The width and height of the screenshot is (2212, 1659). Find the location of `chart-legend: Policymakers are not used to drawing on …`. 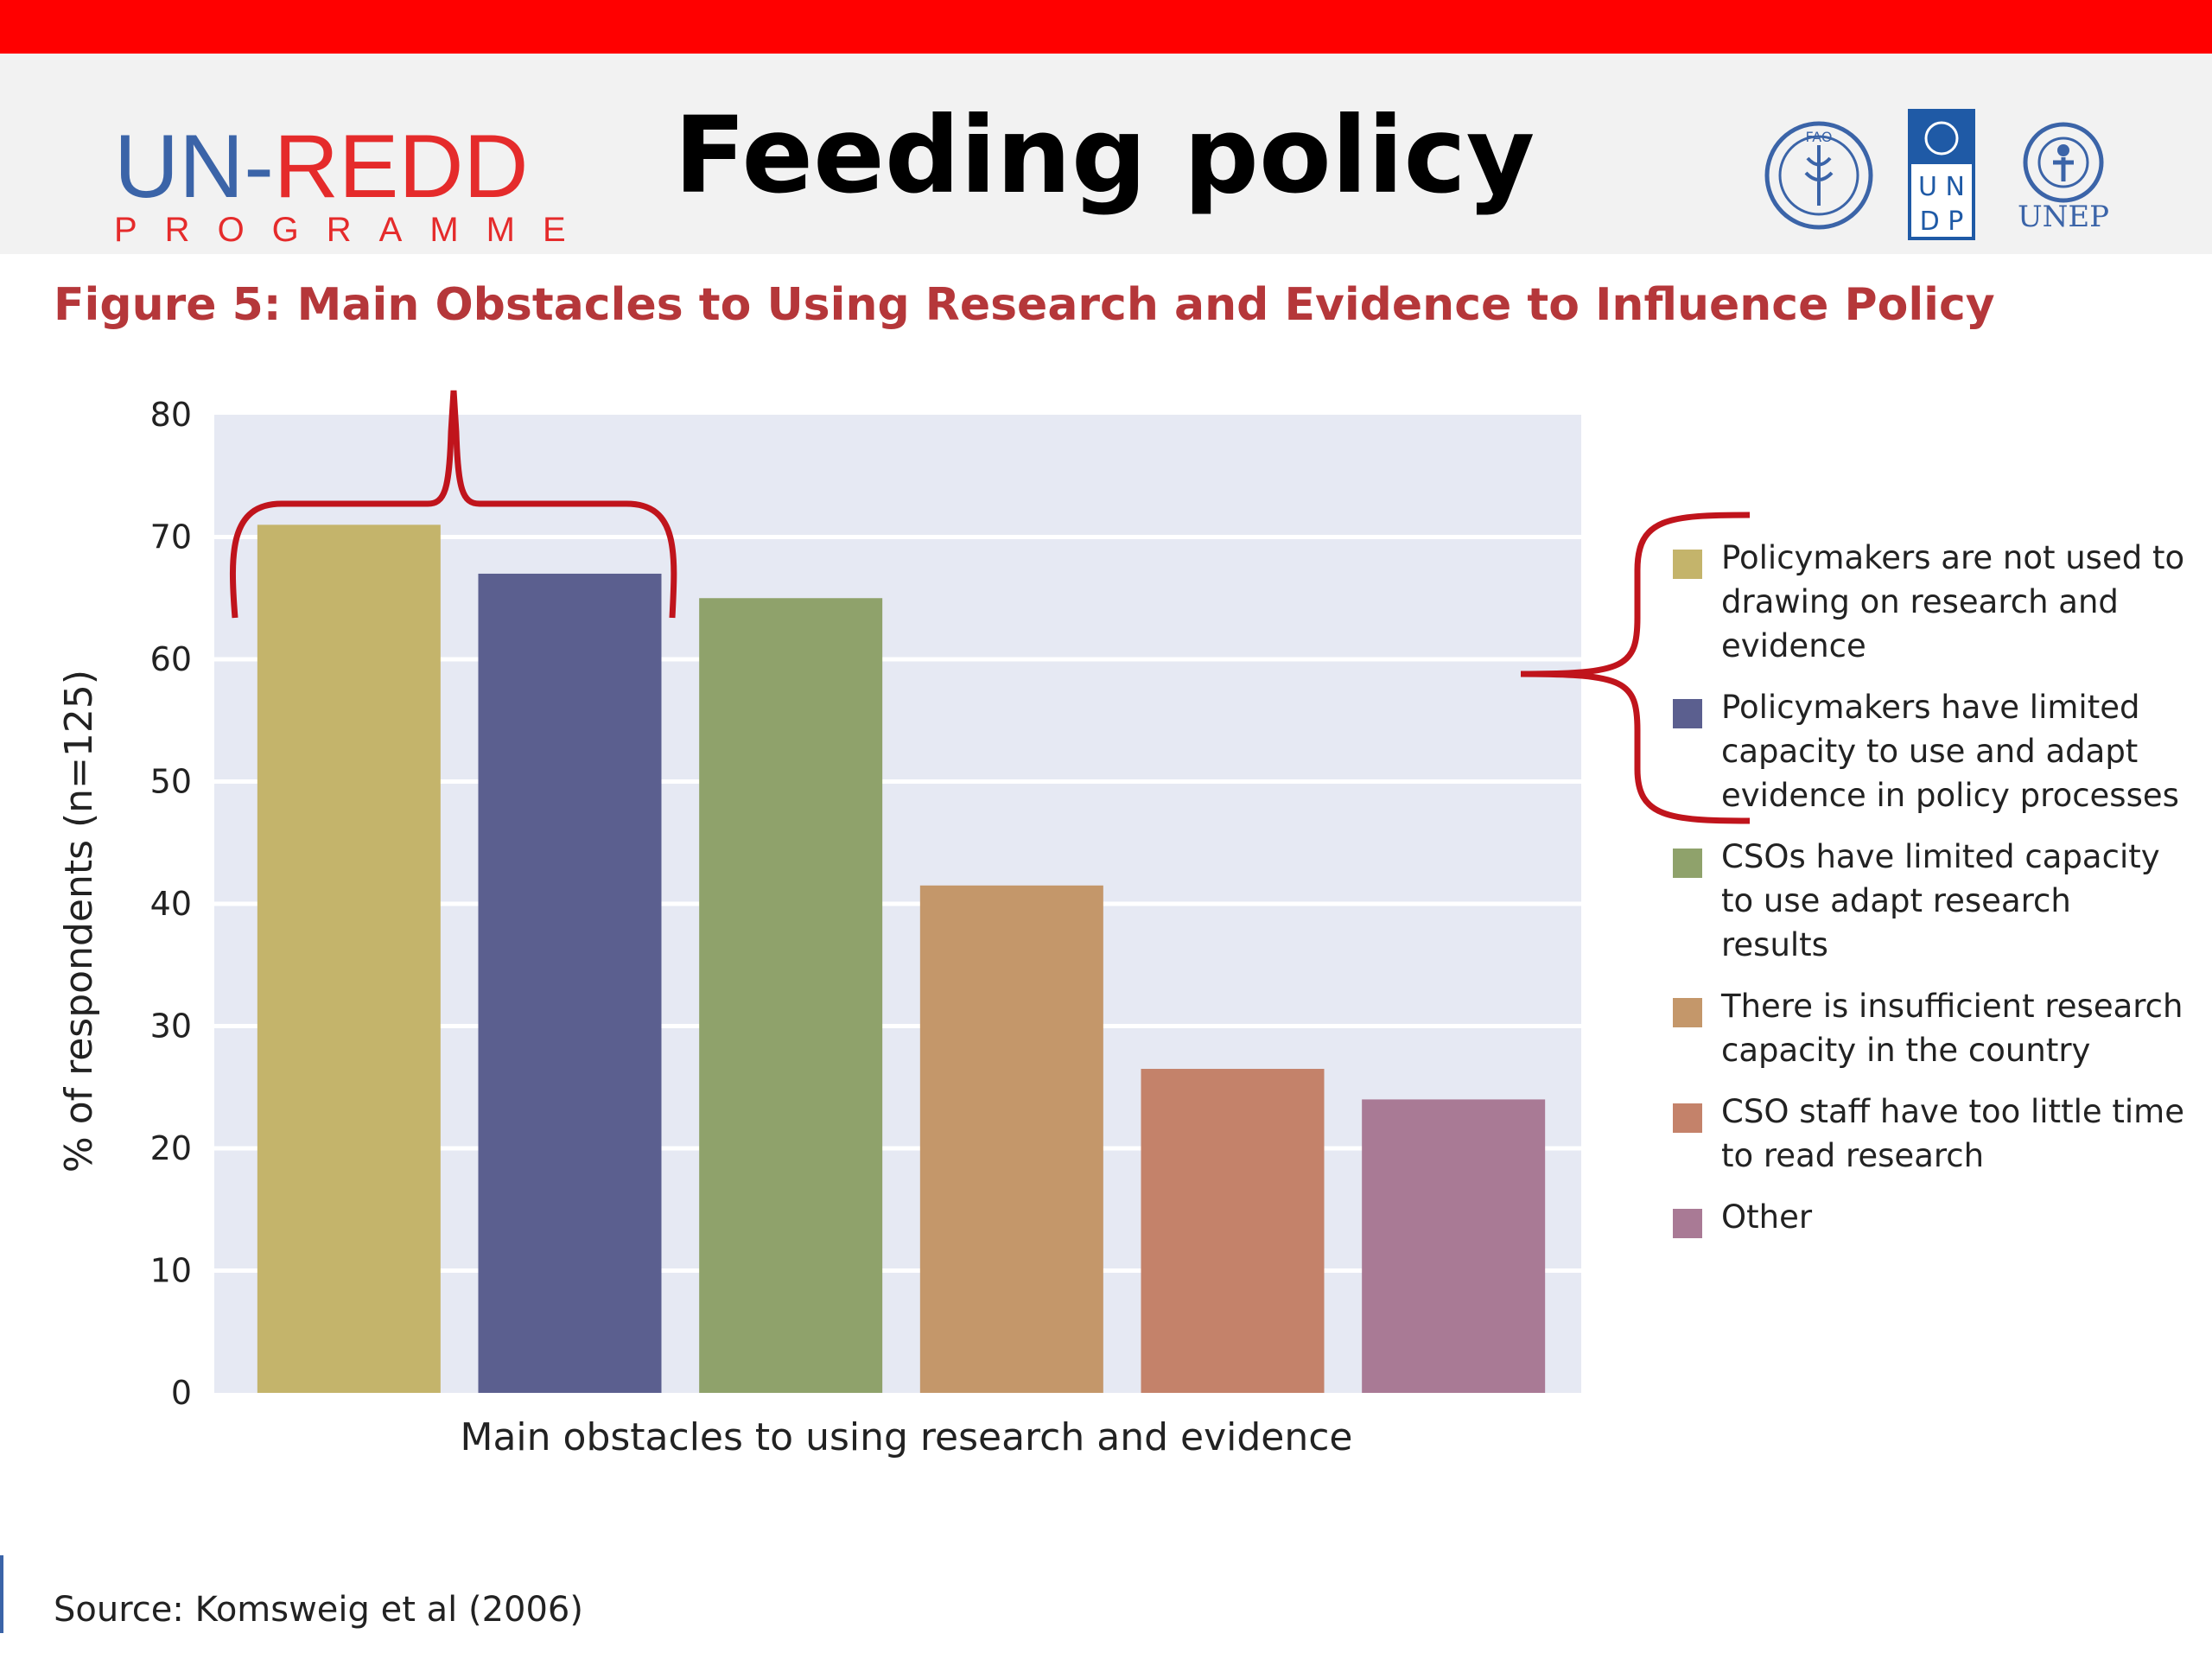

chart-legend: Policymakers are not used to drawing on … is located at coordinates (1927, 896).